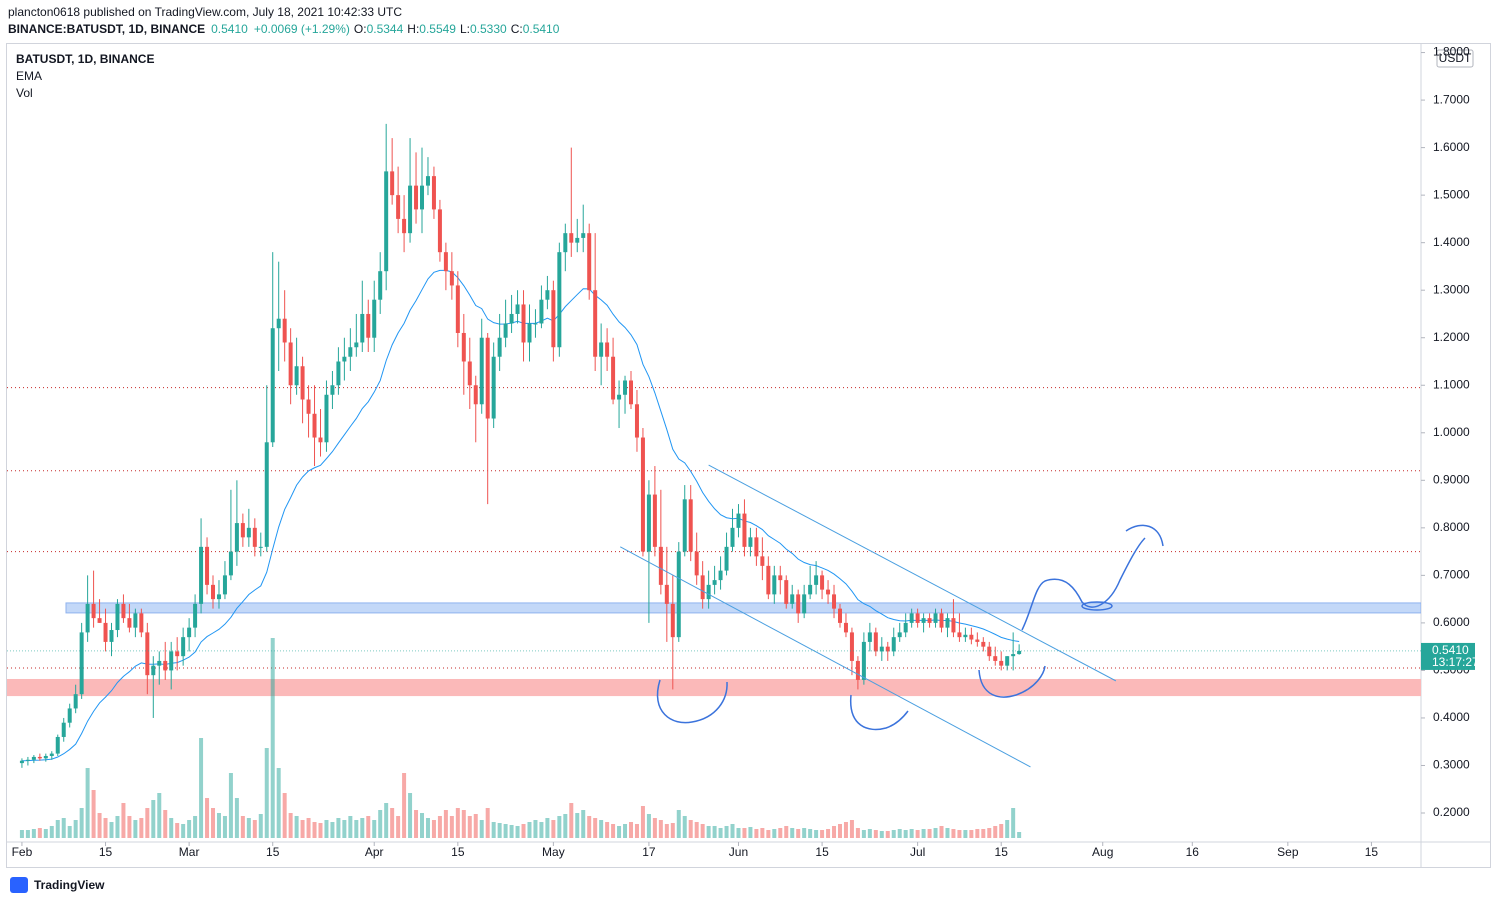 The image size is (1497, 909). I want to click on x-tick-label: 16, so click(1193, 852).